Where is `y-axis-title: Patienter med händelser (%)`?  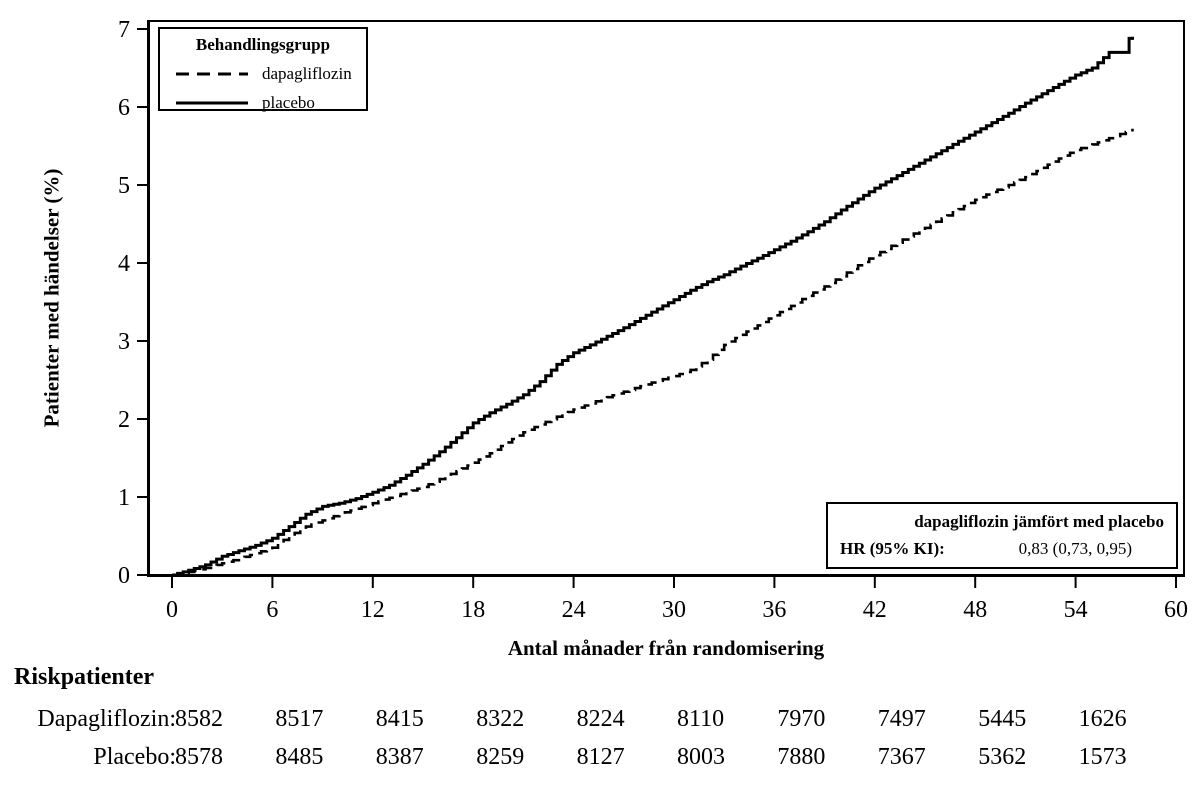
y-axis-title: Patienter med händelser (%) is located at coordinates (51, 298).